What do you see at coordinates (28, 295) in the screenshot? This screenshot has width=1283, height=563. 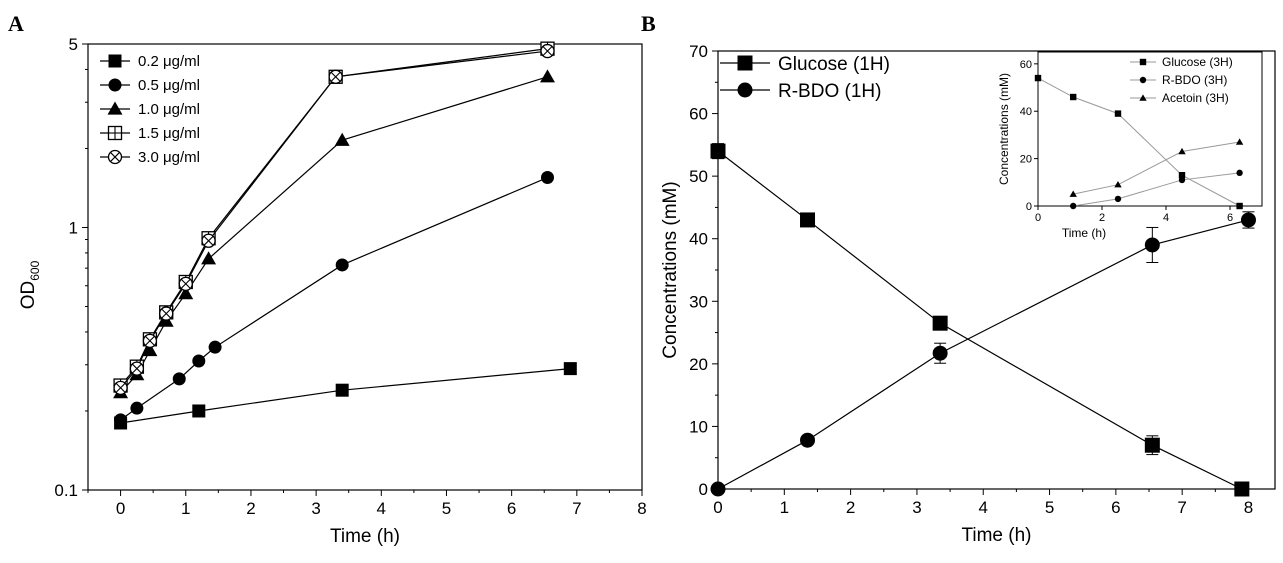 I see `y-axis-title-main: OD` at bounding box center [28, 295].